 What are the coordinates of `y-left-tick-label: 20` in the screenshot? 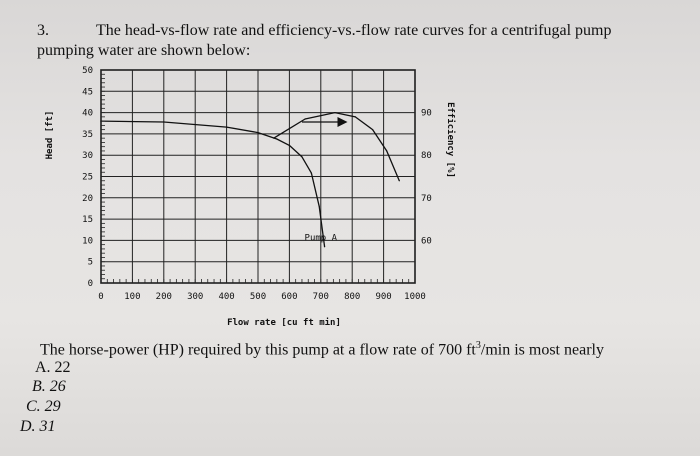 It's located at (87, 199).